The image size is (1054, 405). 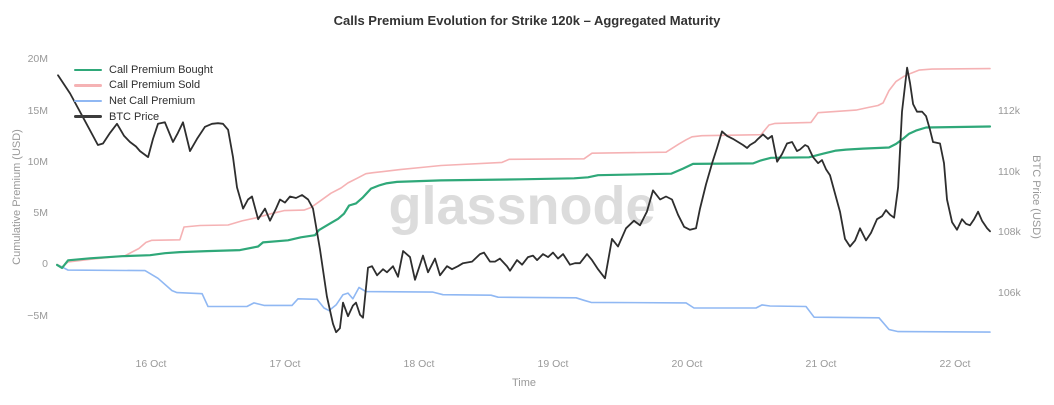 What do you see at coordinates (524, 383) in the screenshot?
I see `x-axis-title: Time` at bounding box center [524, 383].